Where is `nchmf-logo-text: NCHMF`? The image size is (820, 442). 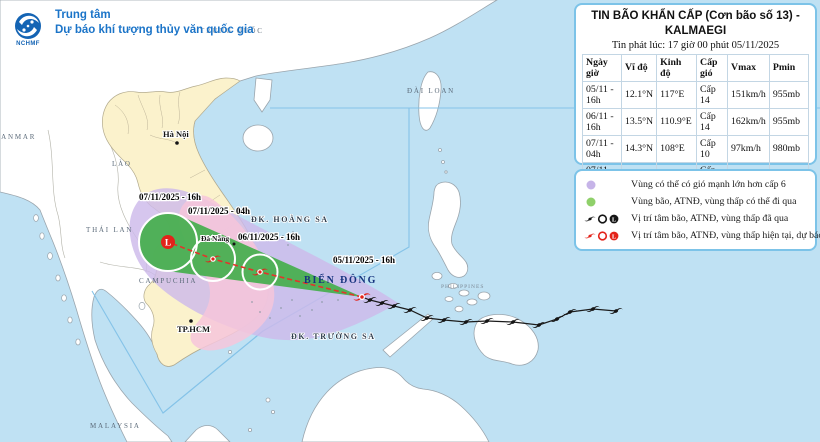
nchmf-logo-text: NCHMF is located at coordinates (28, 43).